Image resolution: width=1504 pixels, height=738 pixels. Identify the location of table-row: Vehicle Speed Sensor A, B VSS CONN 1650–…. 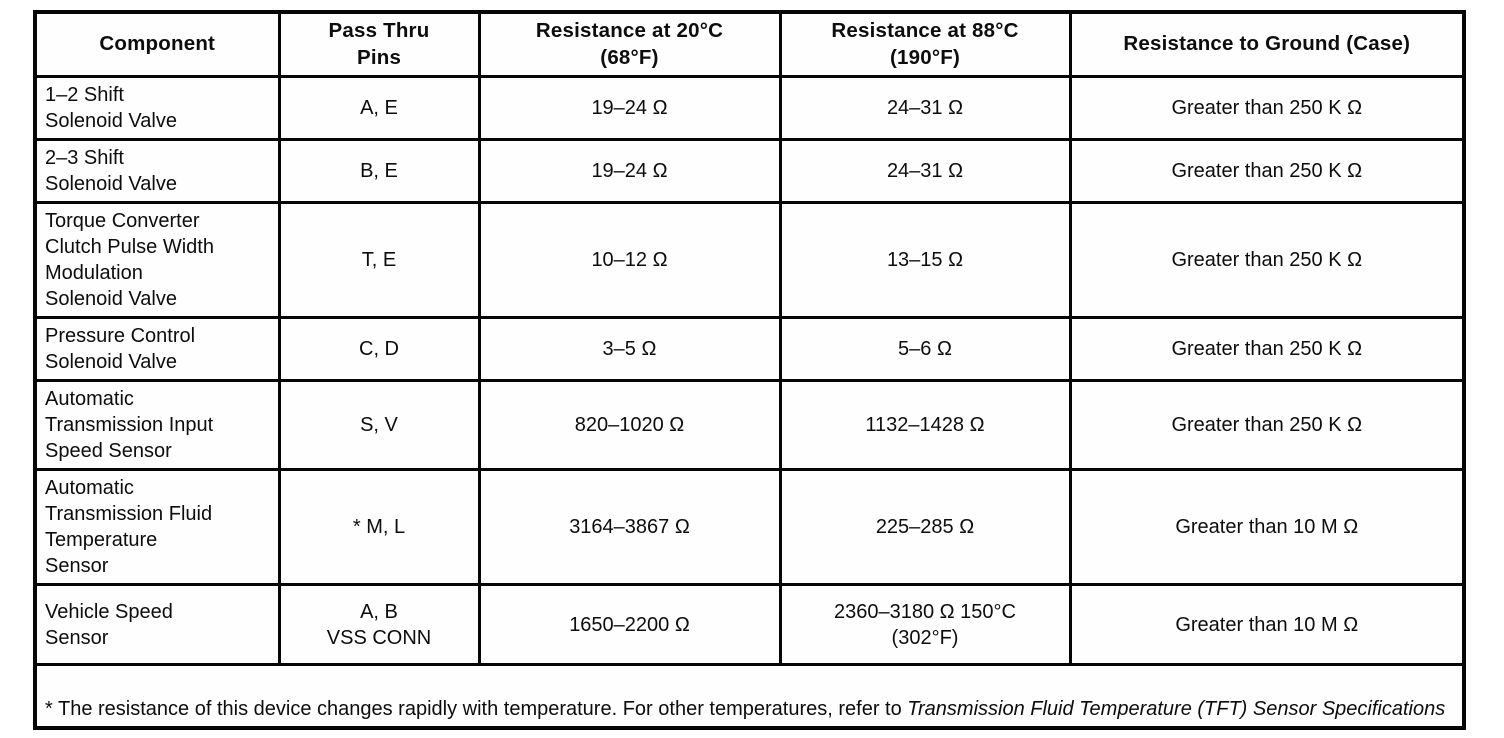
(749, 625).